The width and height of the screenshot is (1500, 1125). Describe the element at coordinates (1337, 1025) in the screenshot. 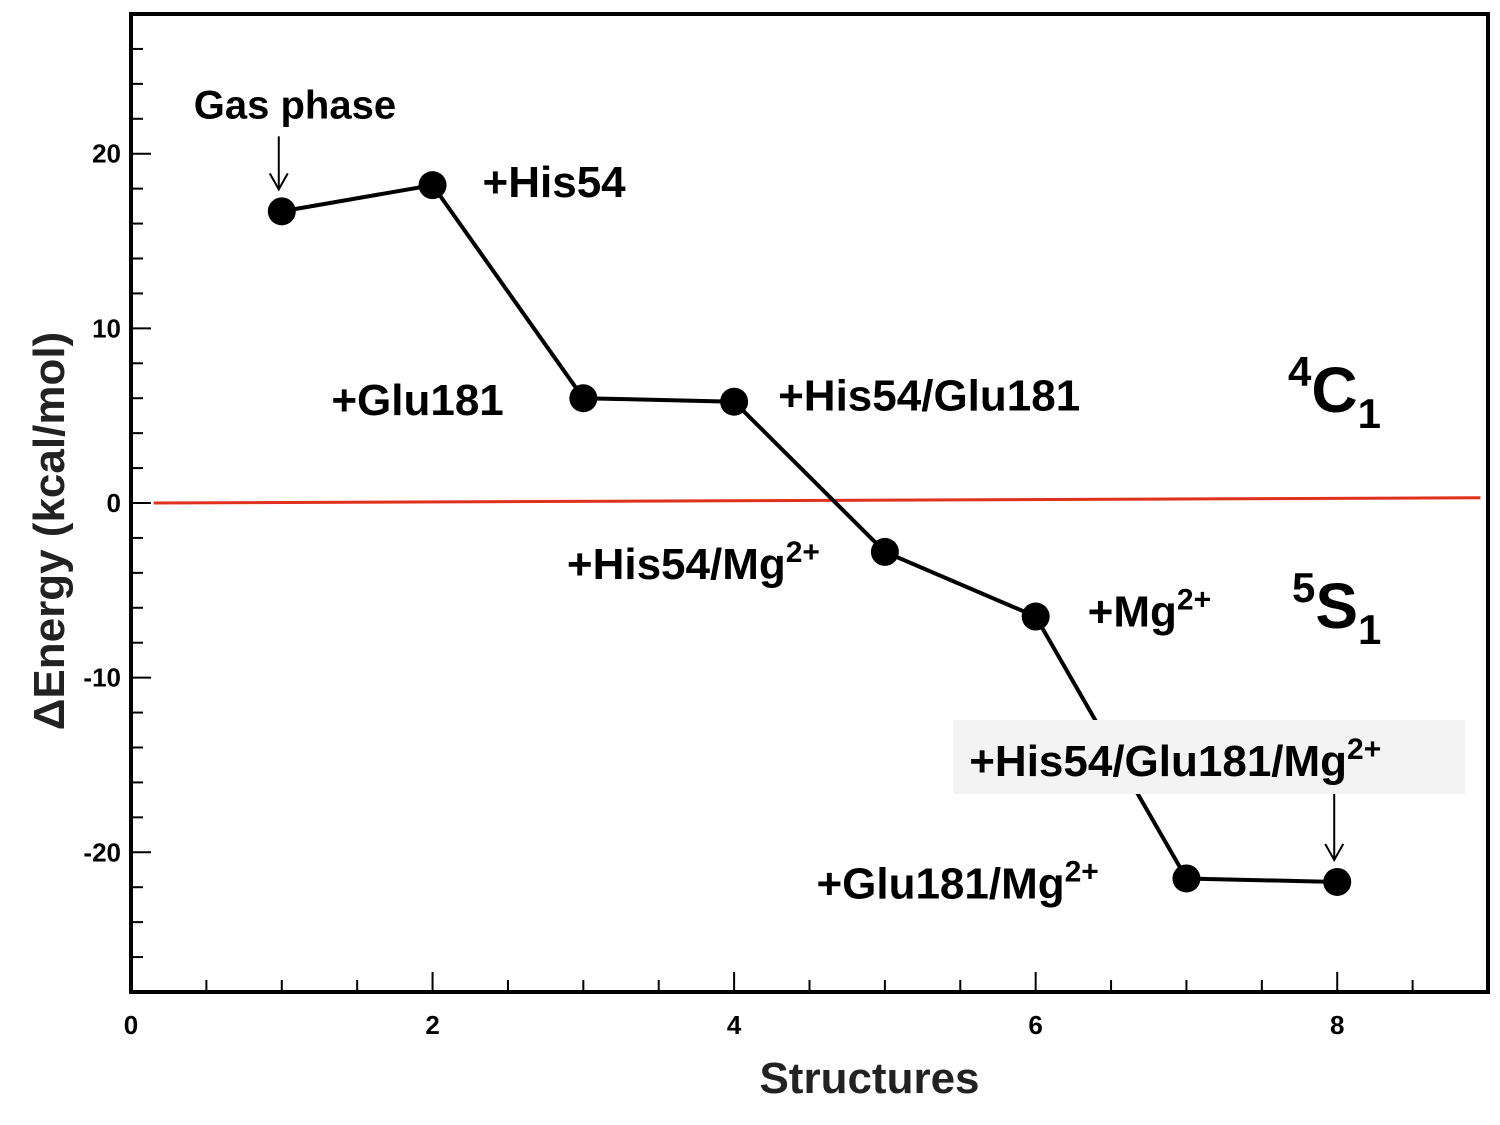

I see `x-tick-label: 8` at that location.